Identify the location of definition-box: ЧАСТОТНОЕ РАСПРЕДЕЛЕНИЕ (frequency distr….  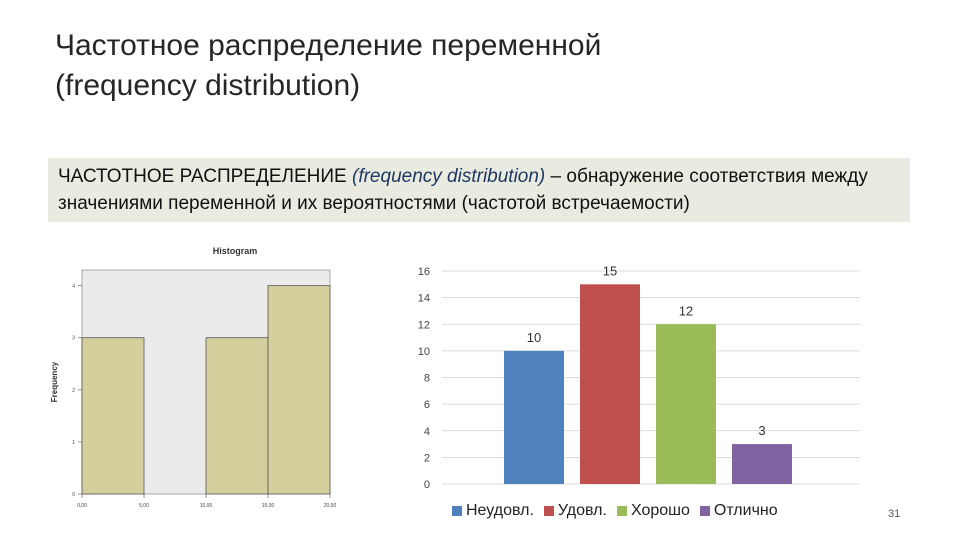
(479, 190).